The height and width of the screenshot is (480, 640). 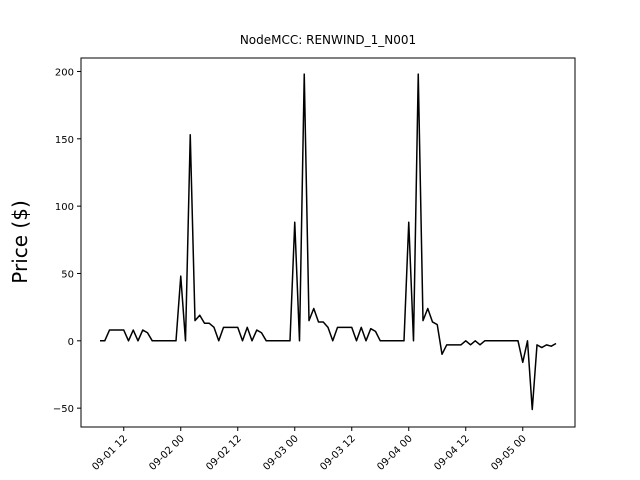 What do you see at coordinates (63, 409) in the screenshot?
I see `y-tick-label: −50` at bounding box center [63, 409].